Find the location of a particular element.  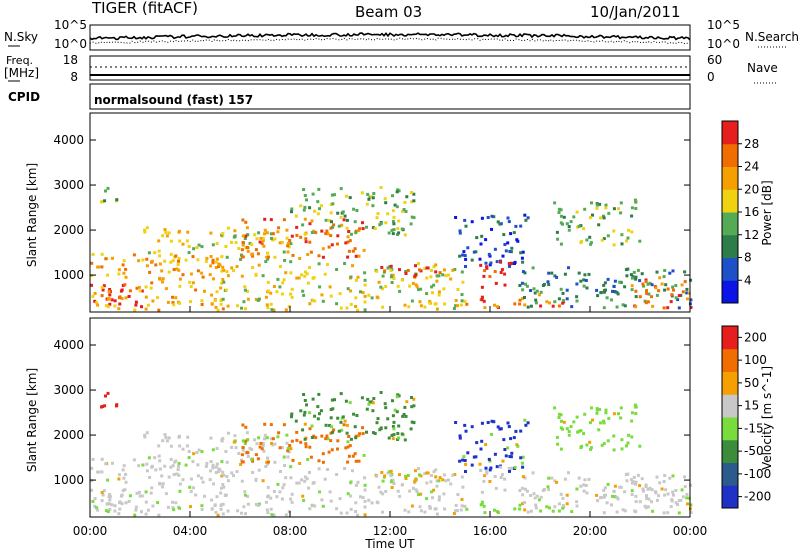

cpid-text: normalsound (fast) 157 is located at coordinates (173, 100).